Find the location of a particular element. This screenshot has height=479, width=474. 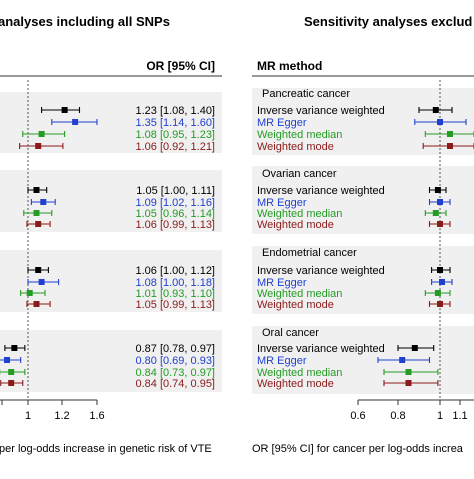

left-or-ci-label: 1.05 [0.96, 1.14] is located at coordinates (175, 214).